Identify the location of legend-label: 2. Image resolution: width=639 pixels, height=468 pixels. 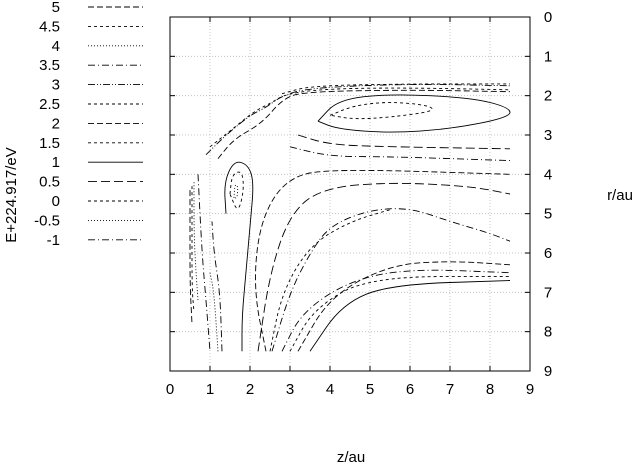
(56, 123).